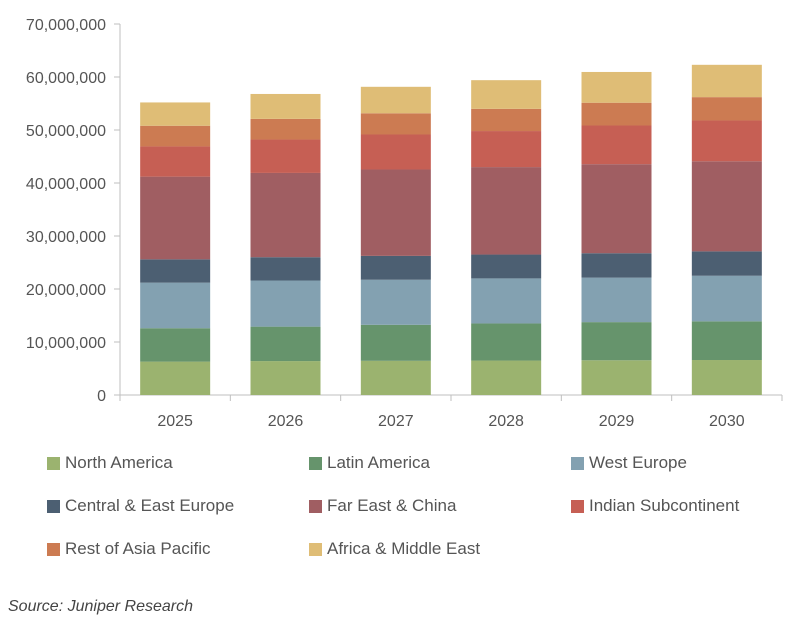 The width and height of the screenshot is (798, 631). I want to click on legend-item-far-east-china: Far East & China, so click(440, 506).